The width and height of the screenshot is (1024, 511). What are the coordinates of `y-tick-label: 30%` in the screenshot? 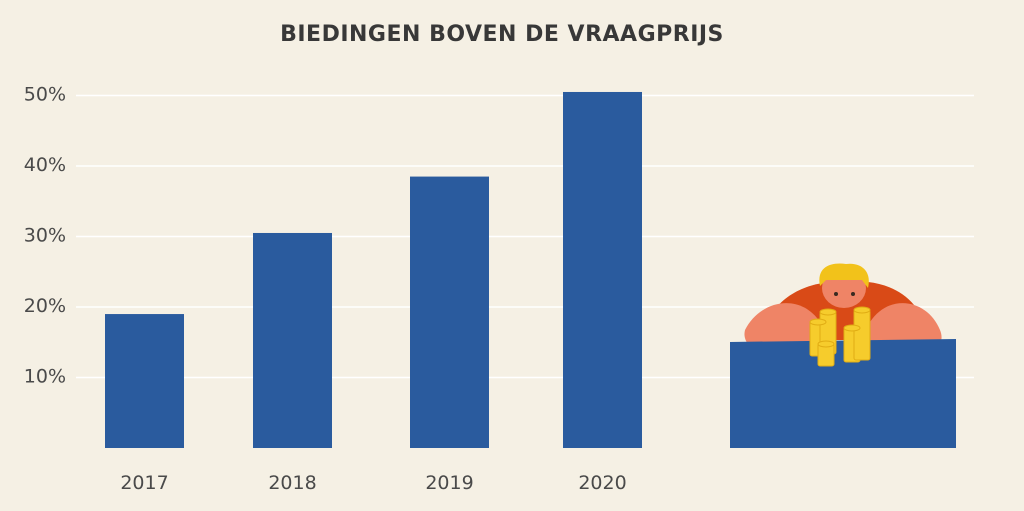 It's located at (45, 236).